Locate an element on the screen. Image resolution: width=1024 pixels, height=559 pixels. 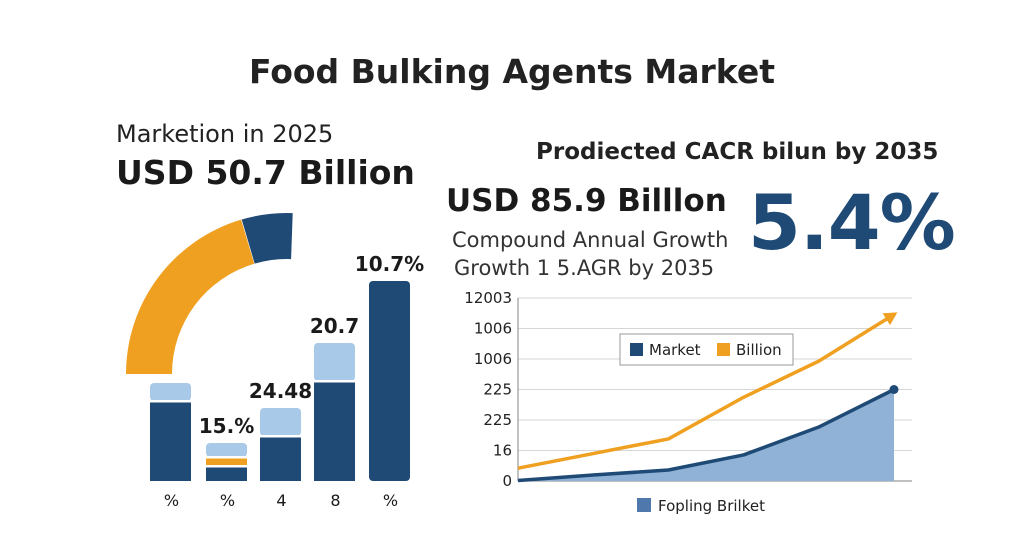
market-end-point is located at coordinates (894, 389).